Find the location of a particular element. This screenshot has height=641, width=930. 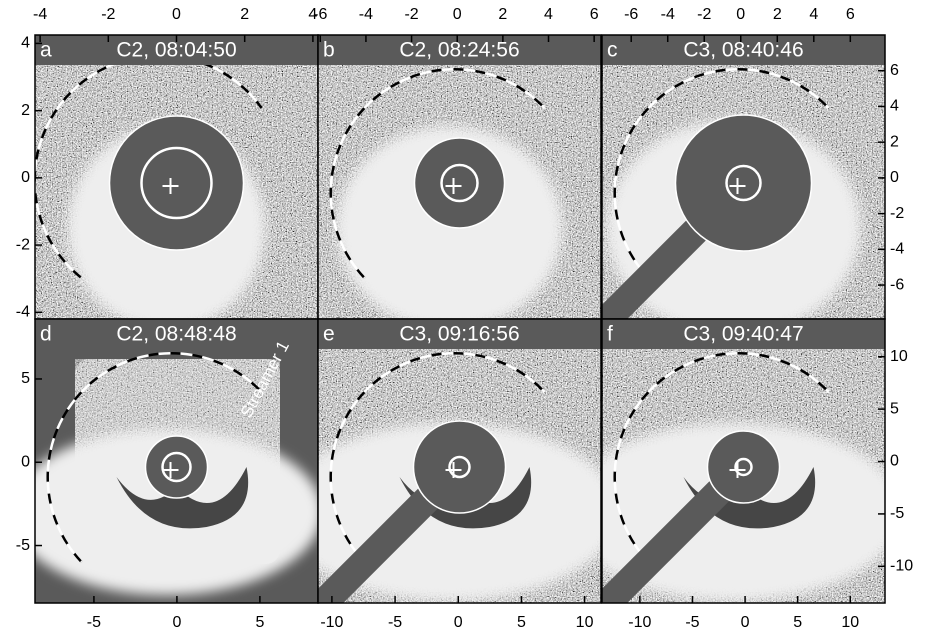

panel-label: b is located at coordinates (329, 50).